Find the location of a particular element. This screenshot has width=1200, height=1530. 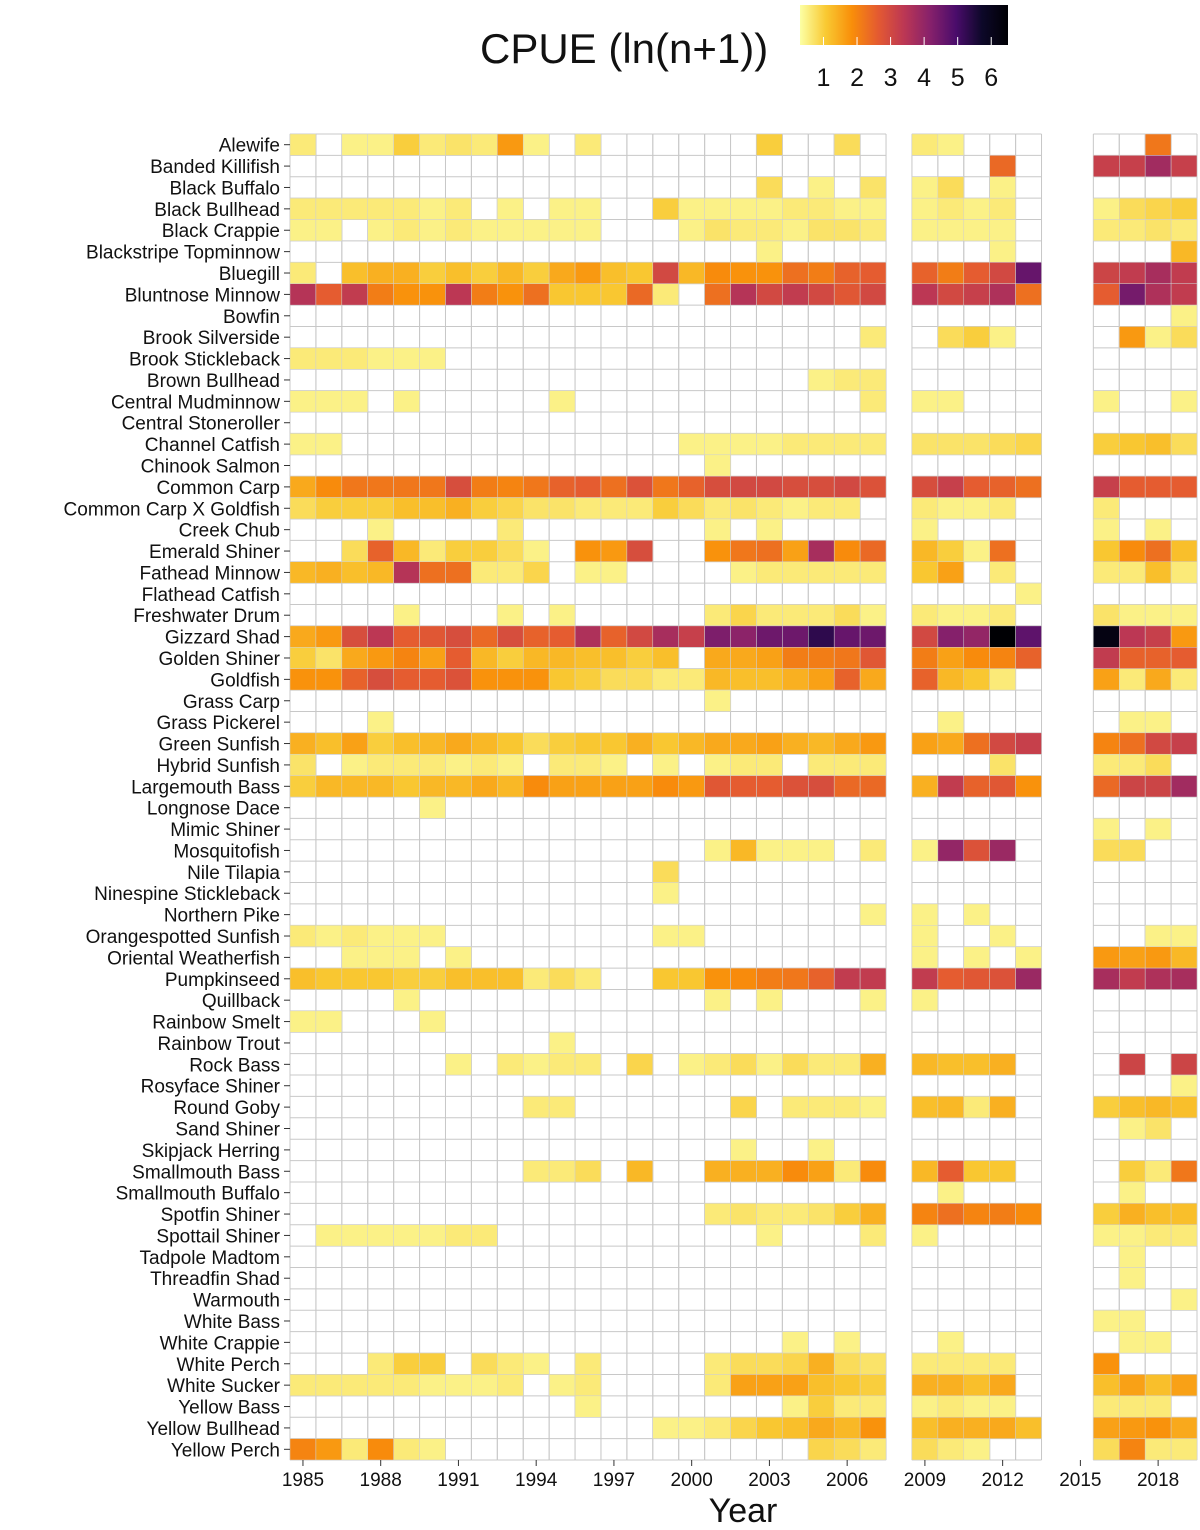

y-tick-label: White Crappie is located at coordinates (220, 1343).